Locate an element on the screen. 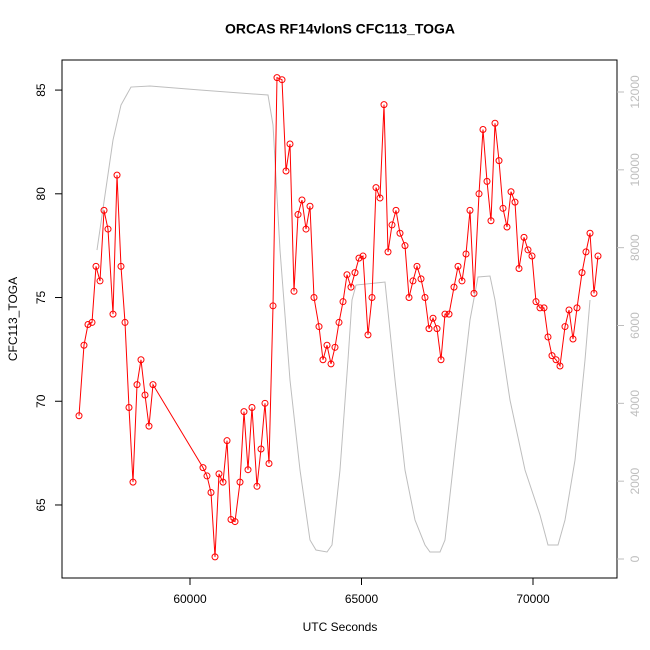 This screenshot has width=650, height=650. x-tick-label: 60000 is located at coordinates (190, 599).